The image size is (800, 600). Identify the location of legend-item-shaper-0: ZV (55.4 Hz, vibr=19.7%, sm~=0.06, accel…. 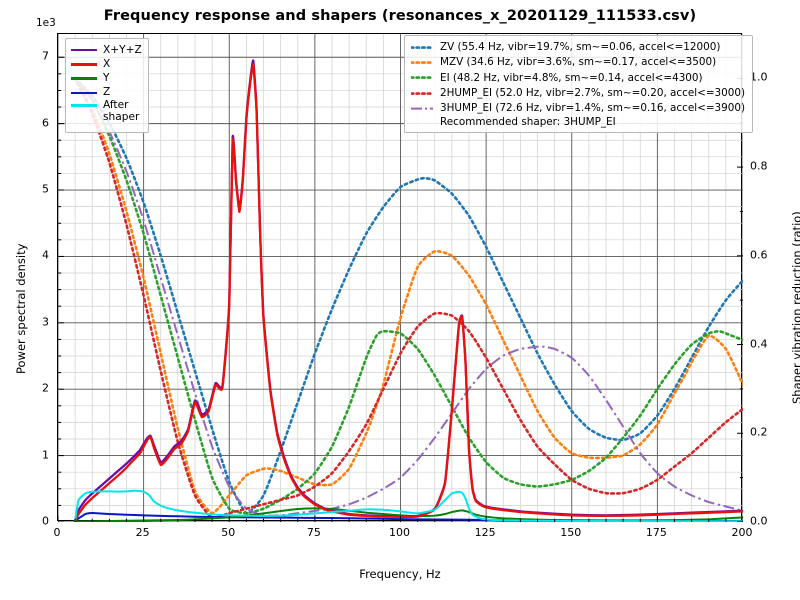
(578, 47).